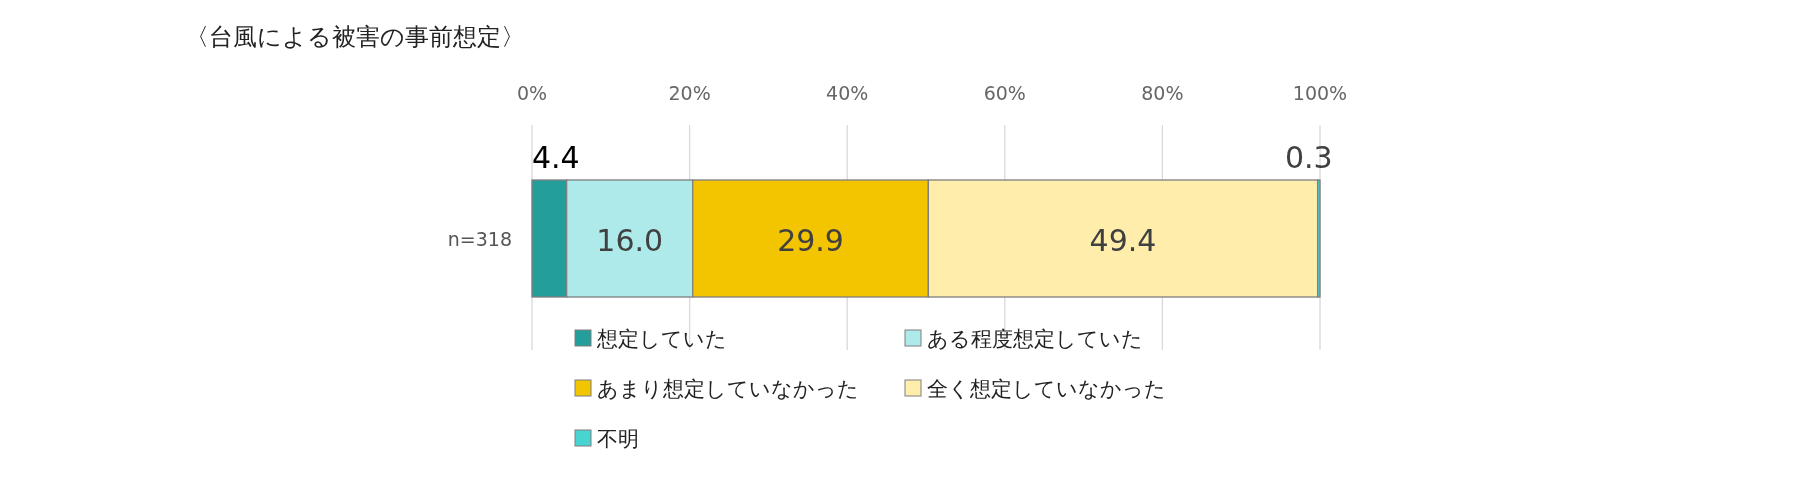 The image size is (1819, 485). I want to click on data-label: 16.0, so click(630, 240).